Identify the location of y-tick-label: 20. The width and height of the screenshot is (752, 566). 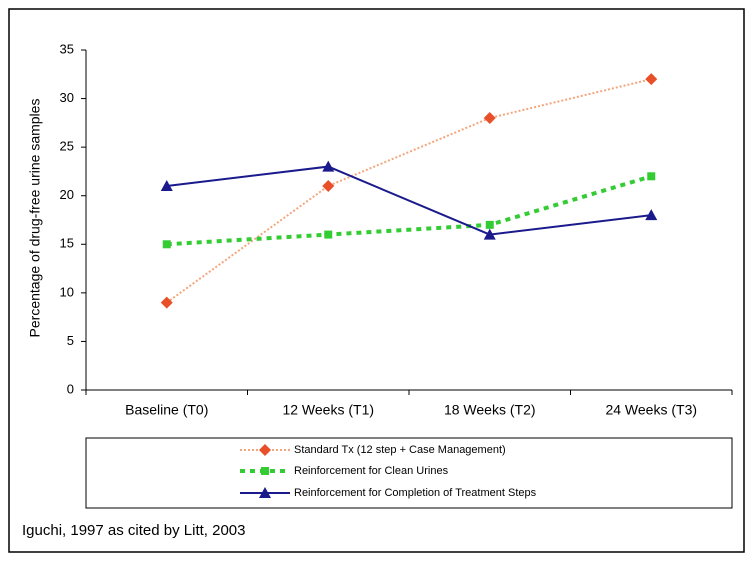
(67, 194).